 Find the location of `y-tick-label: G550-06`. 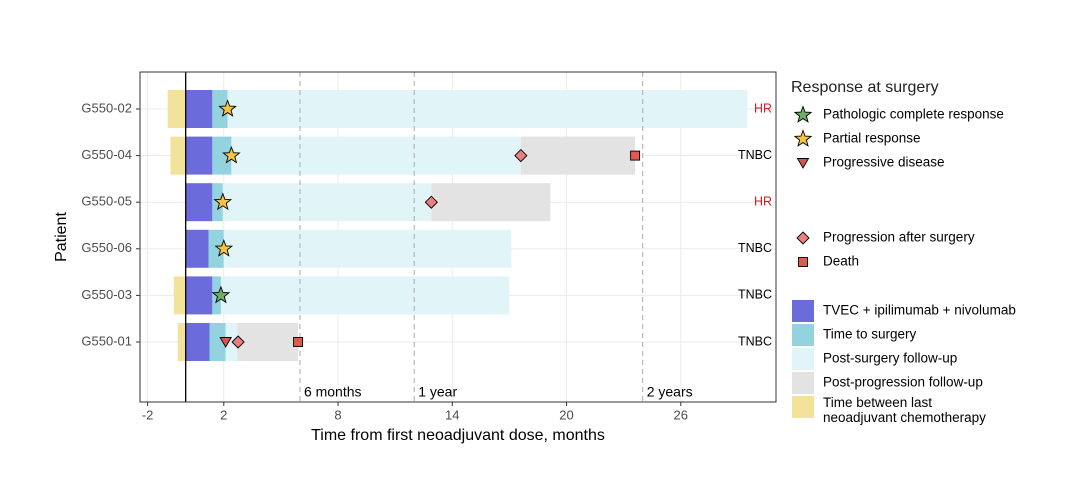

y-tick-label: G550-06 is located at coordinates (106, 247).